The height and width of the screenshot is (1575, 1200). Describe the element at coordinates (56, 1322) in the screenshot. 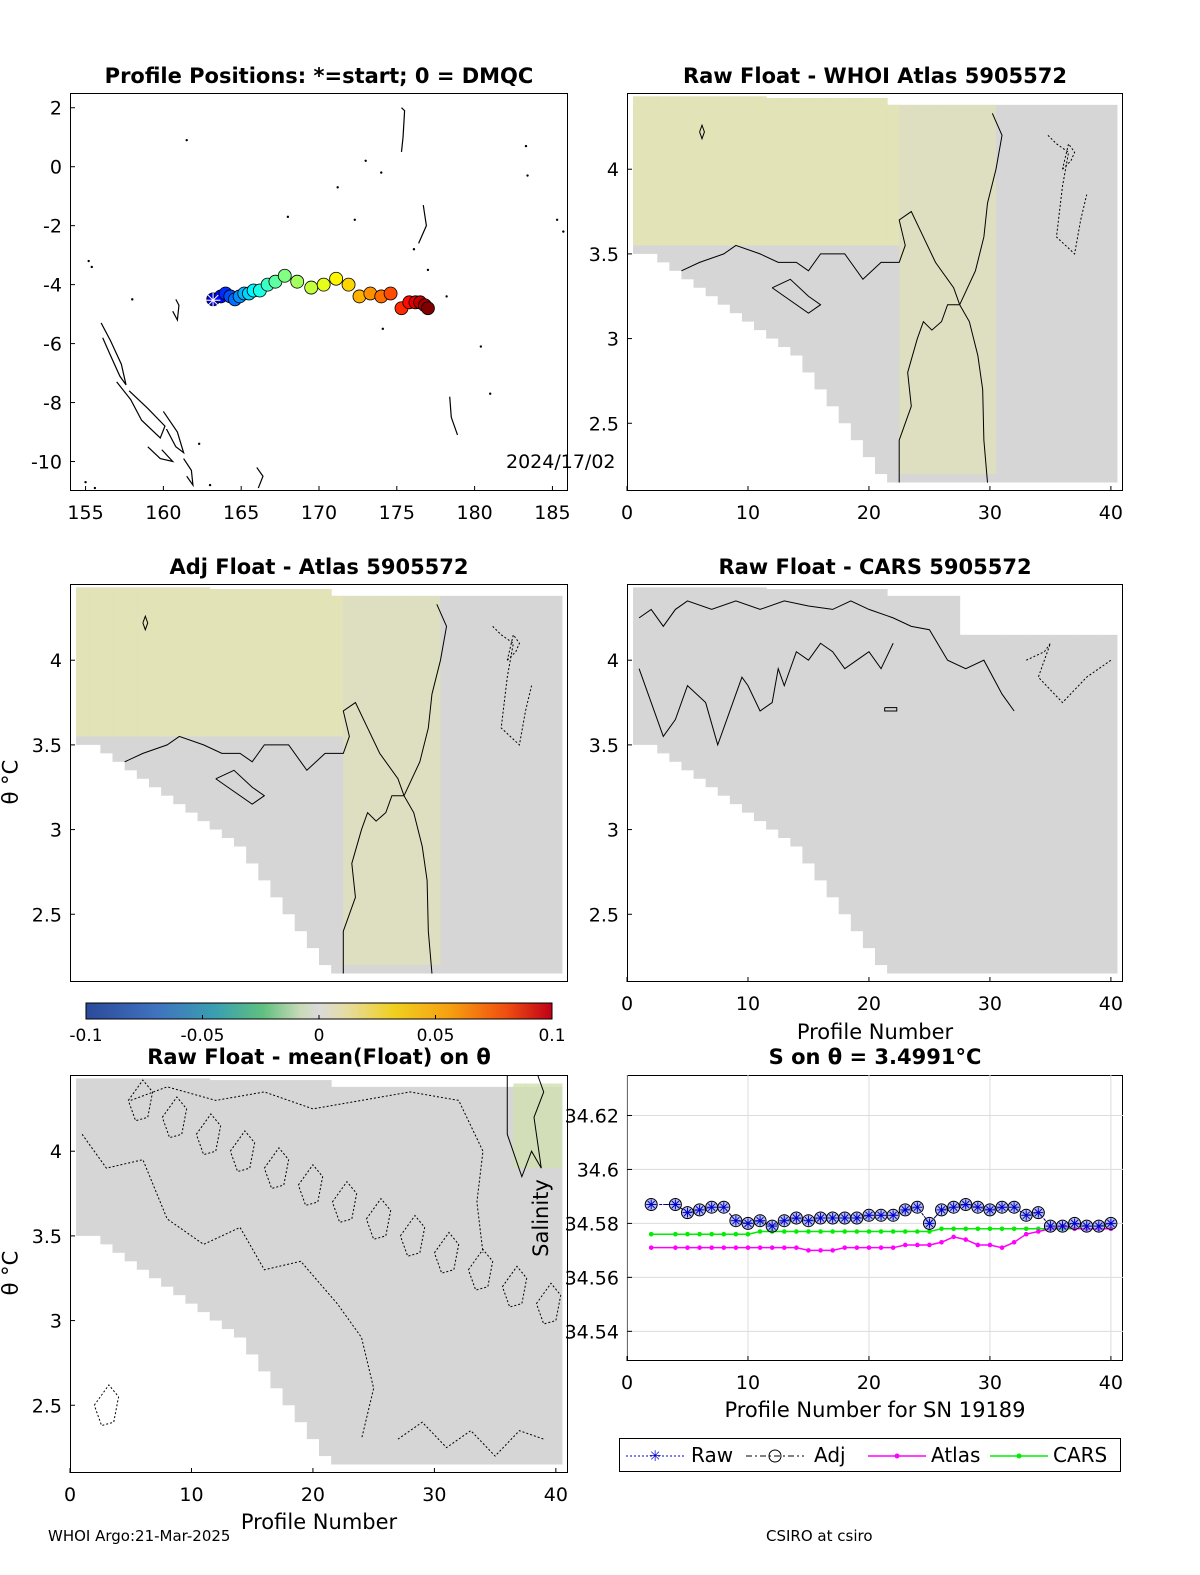

I see `y-tick-label: 3` at that location.